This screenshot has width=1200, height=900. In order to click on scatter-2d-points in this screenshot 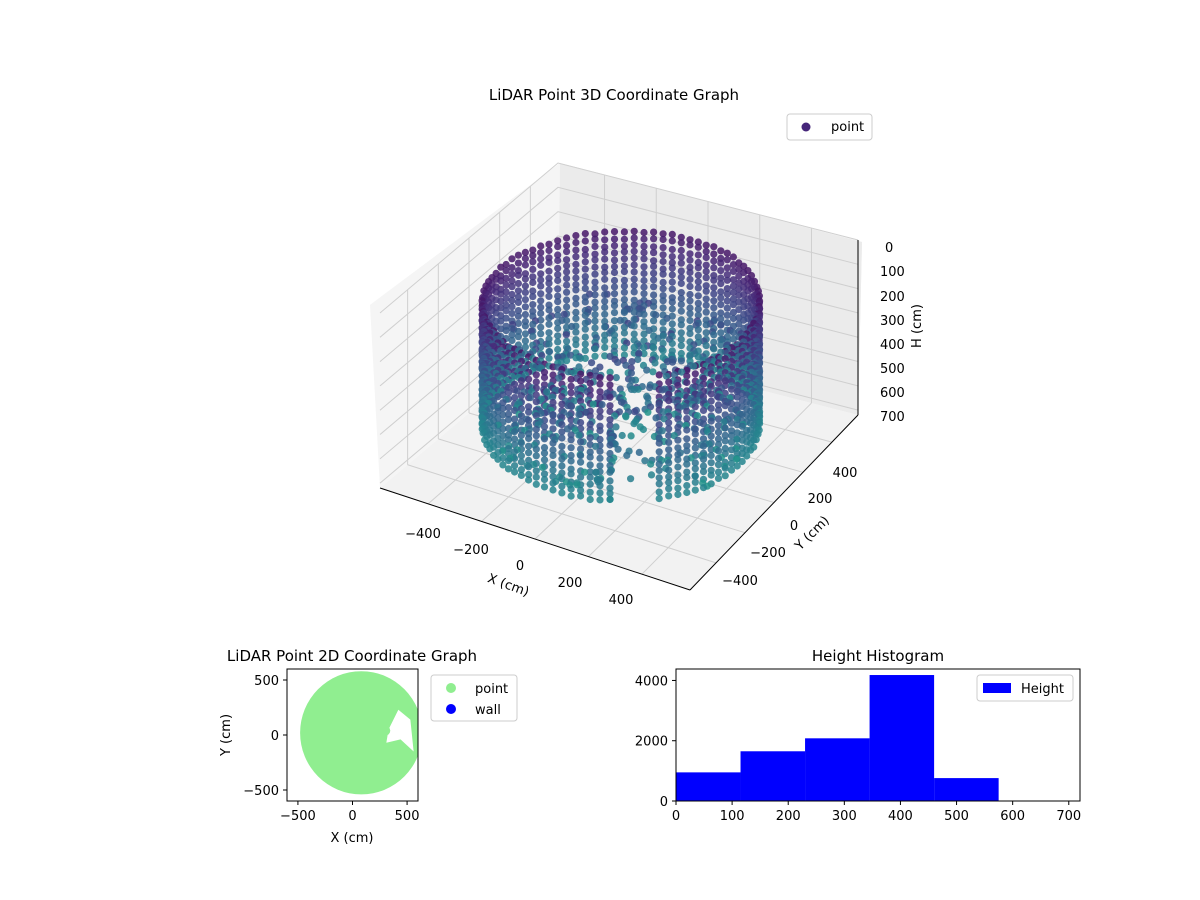, I will do `click(359, 733)`.